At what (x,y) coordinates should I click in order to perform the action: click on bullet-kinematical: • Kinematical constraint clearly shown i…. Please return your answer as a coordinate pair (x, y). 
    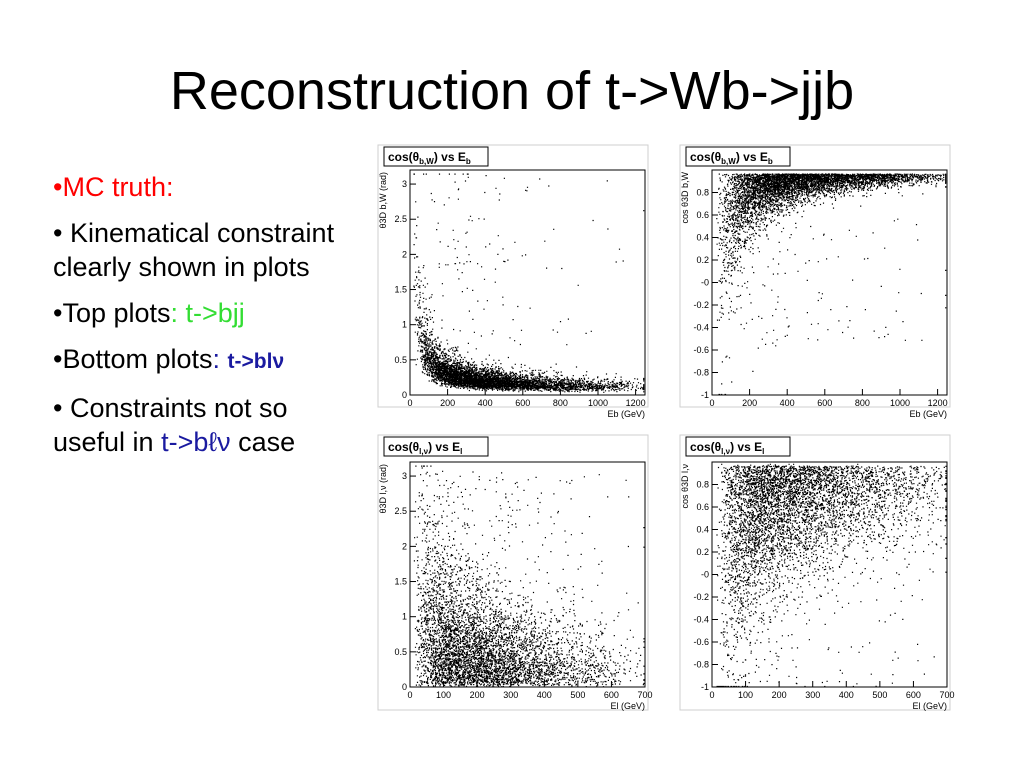
    Looking at the image, I should click on (194, 250).